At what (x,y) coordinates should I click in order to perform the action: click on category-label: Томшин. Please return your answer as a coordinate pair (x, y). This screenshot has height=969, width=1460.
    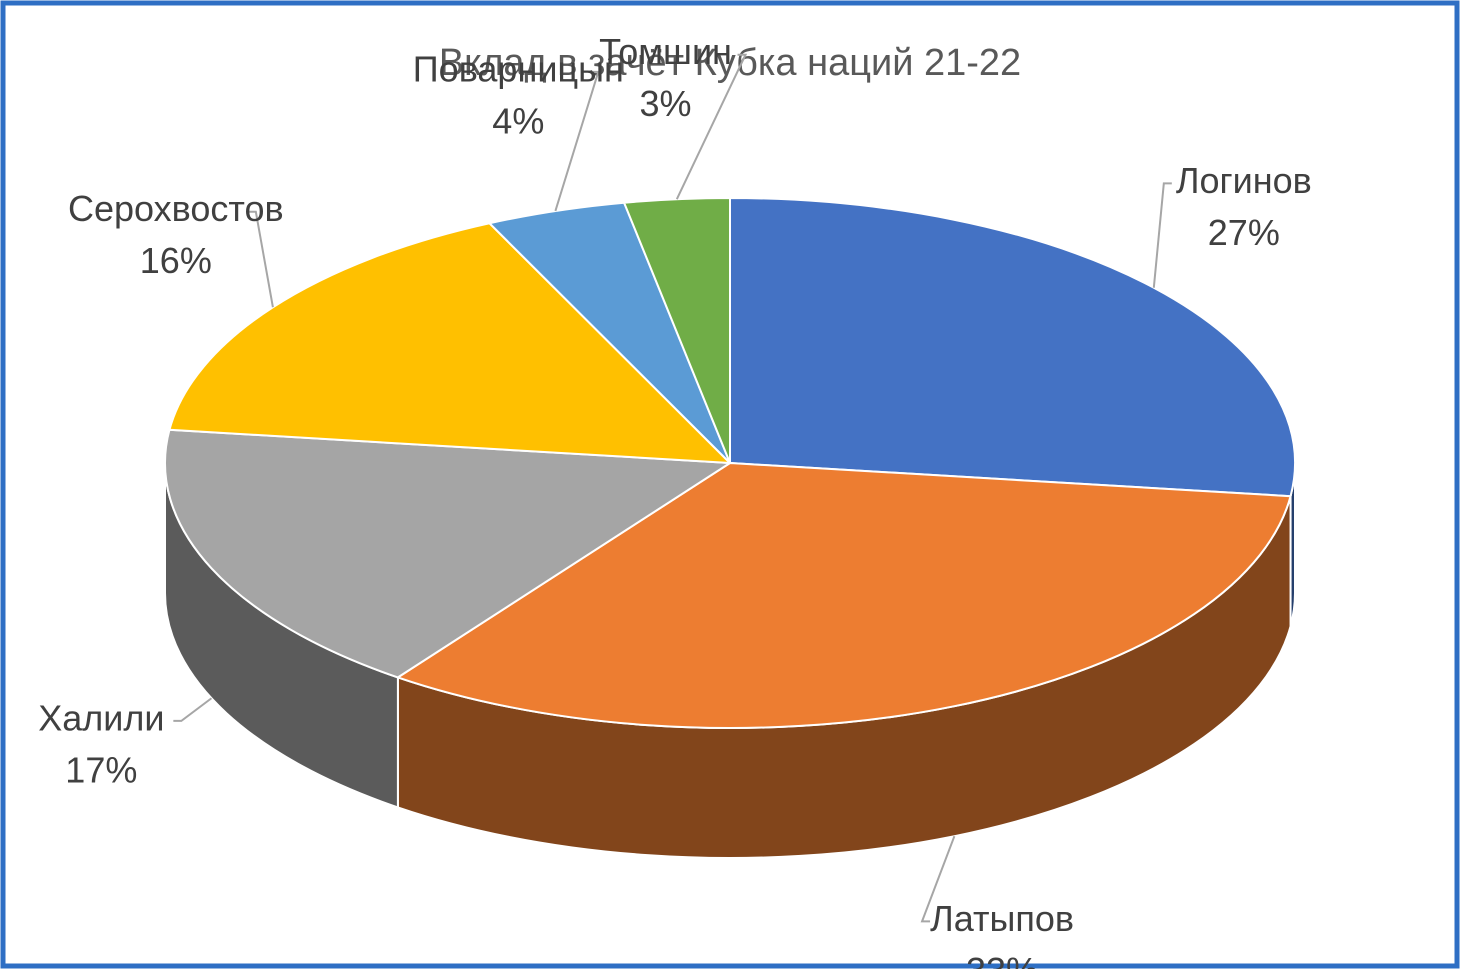
    Looking at the image, I should click on (665, 51).